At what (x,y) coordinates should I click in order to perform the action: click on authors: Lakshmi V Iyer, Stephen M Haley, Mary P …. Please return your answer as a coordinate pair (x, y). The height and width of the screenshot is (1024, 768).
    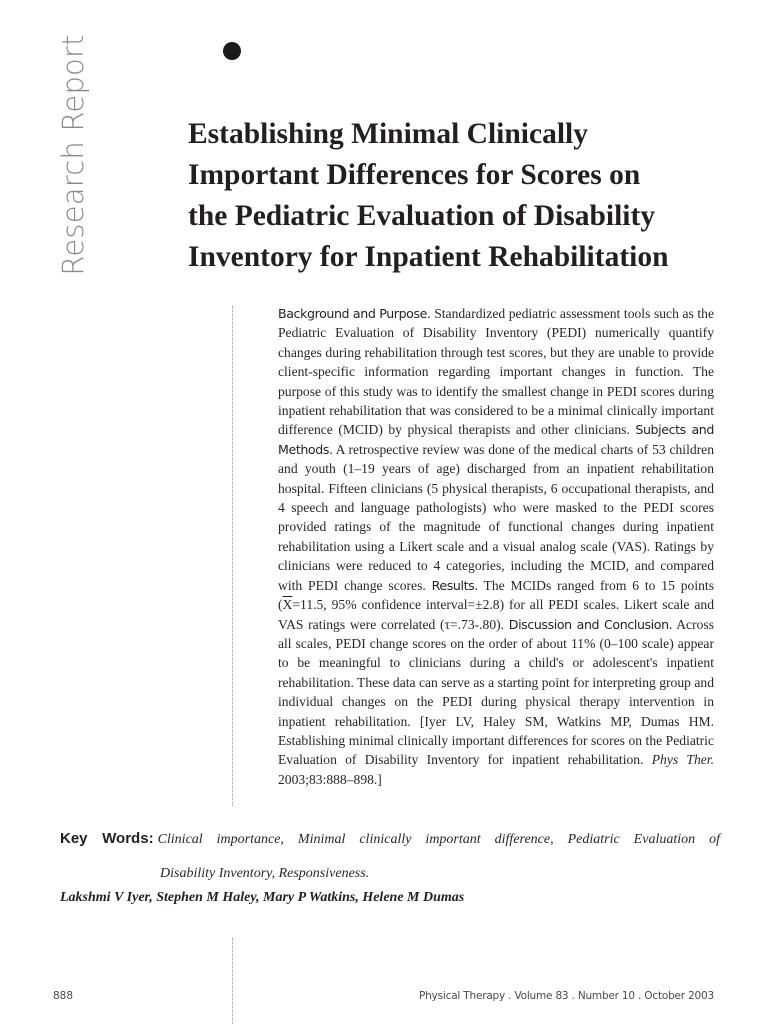
    Looking at the image, I should click on (262, 897).